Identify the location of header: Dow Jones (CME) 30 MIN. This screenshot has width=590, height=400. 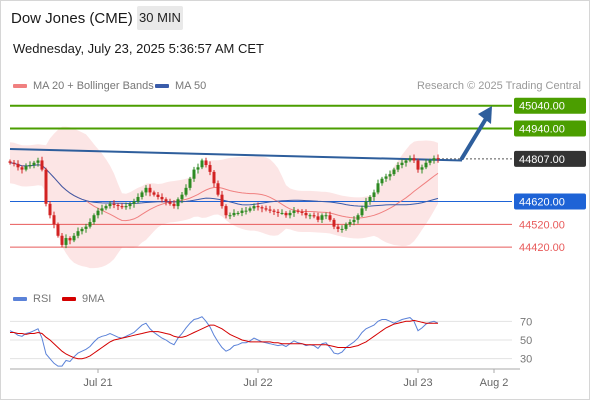
(295, 18).